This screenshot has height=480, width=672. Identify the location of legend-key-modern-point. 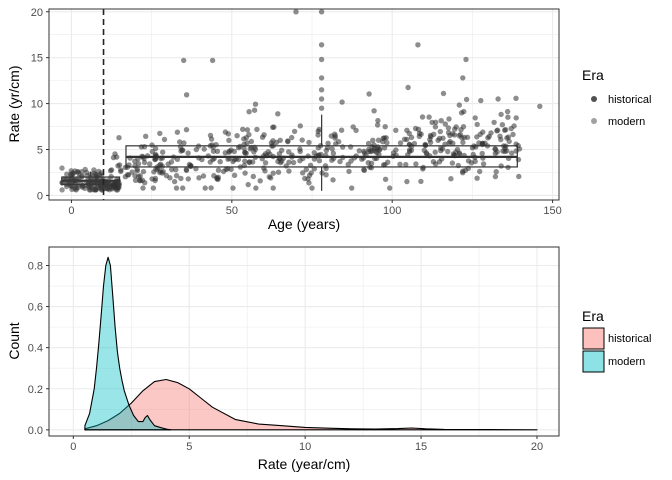
(594, 121).